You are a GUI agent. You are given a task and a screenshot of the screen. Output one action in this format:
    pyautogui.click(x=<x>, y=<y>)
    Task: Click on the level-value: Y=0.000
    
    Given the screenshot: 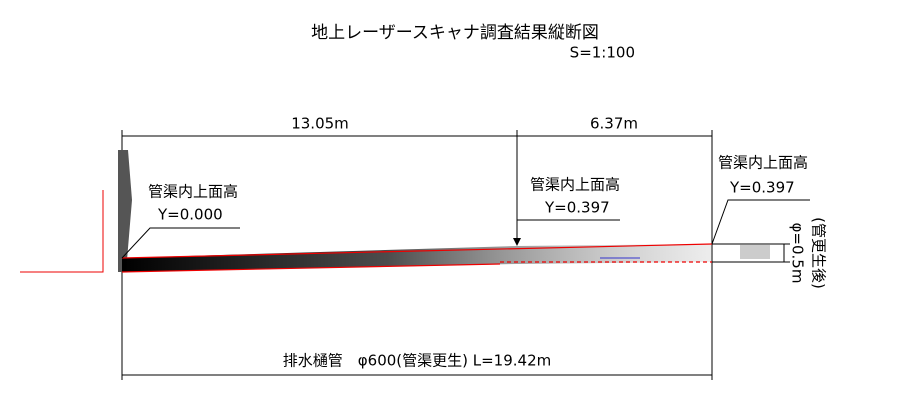 What is the action you would take?
    pyautogui.click(x=190, y=215)
    